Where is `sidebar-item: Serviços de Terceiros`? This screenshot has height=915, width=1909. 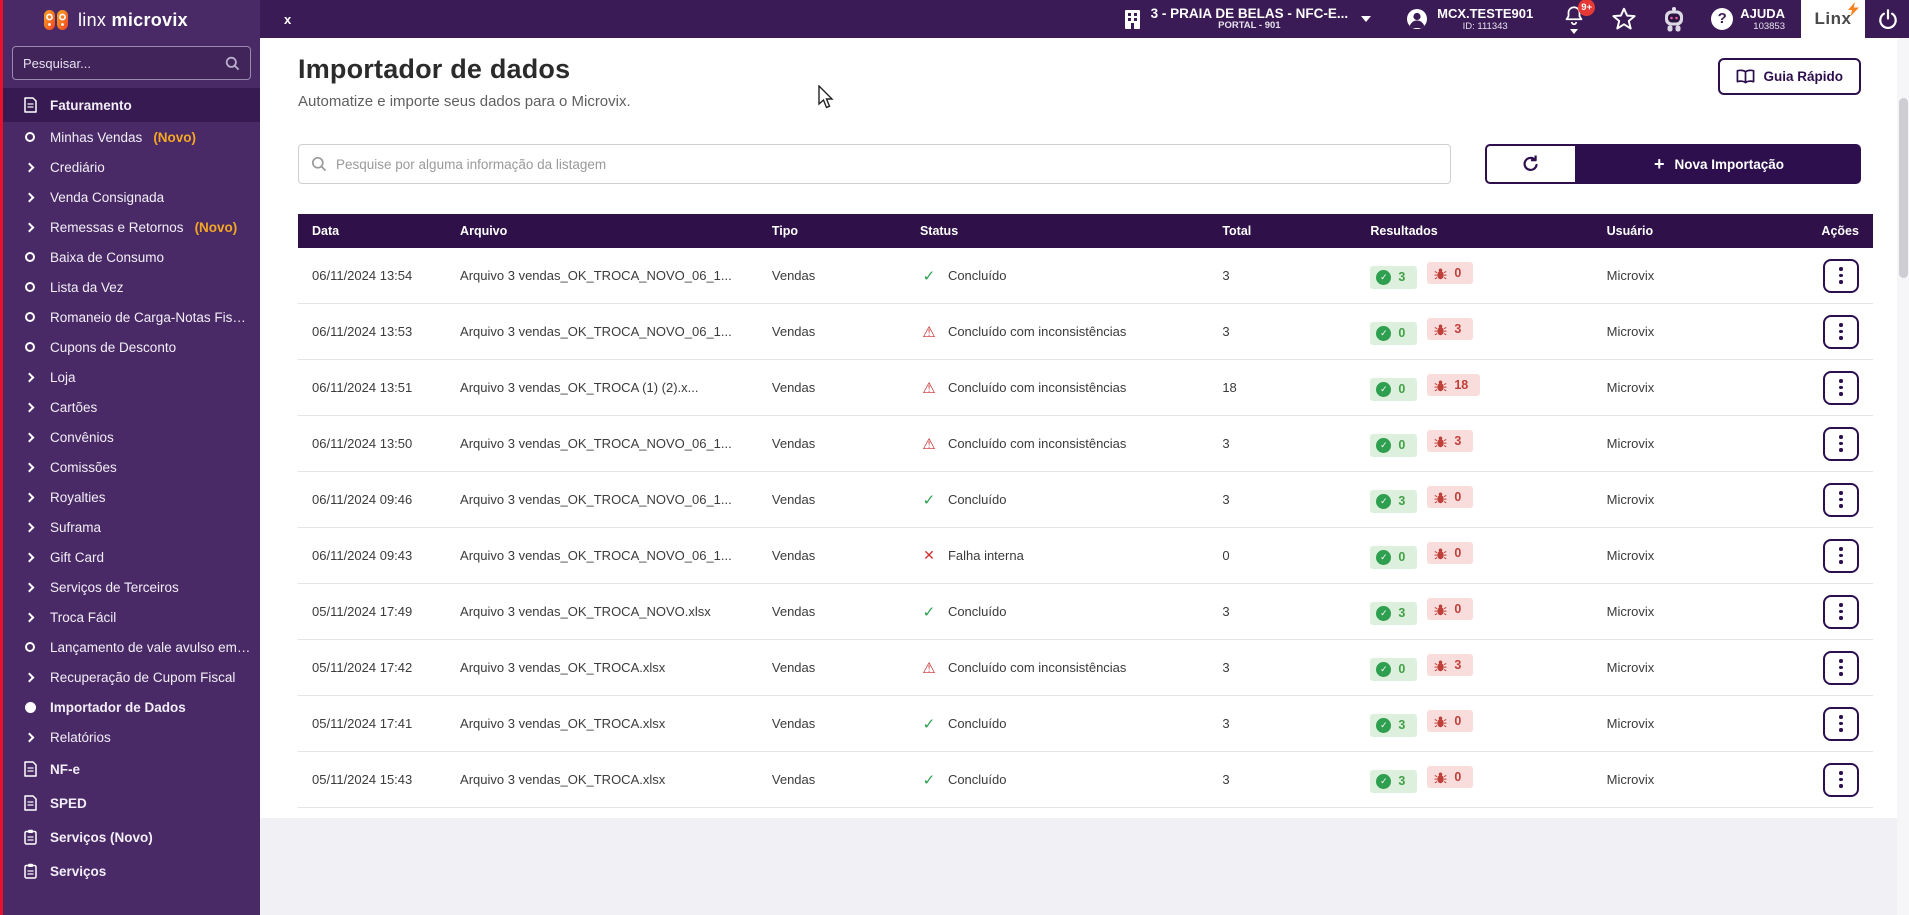 sidebar-item: Serviços de Terceiros is located at coordinates (131, 587).